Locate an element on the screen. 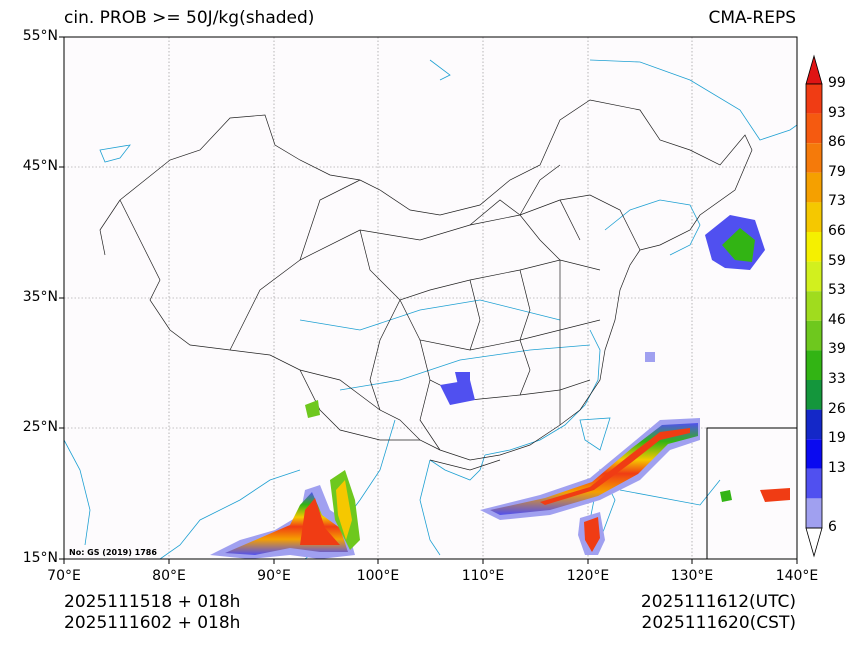  colorbar-label: 99 is located at coordinates (837, 83).